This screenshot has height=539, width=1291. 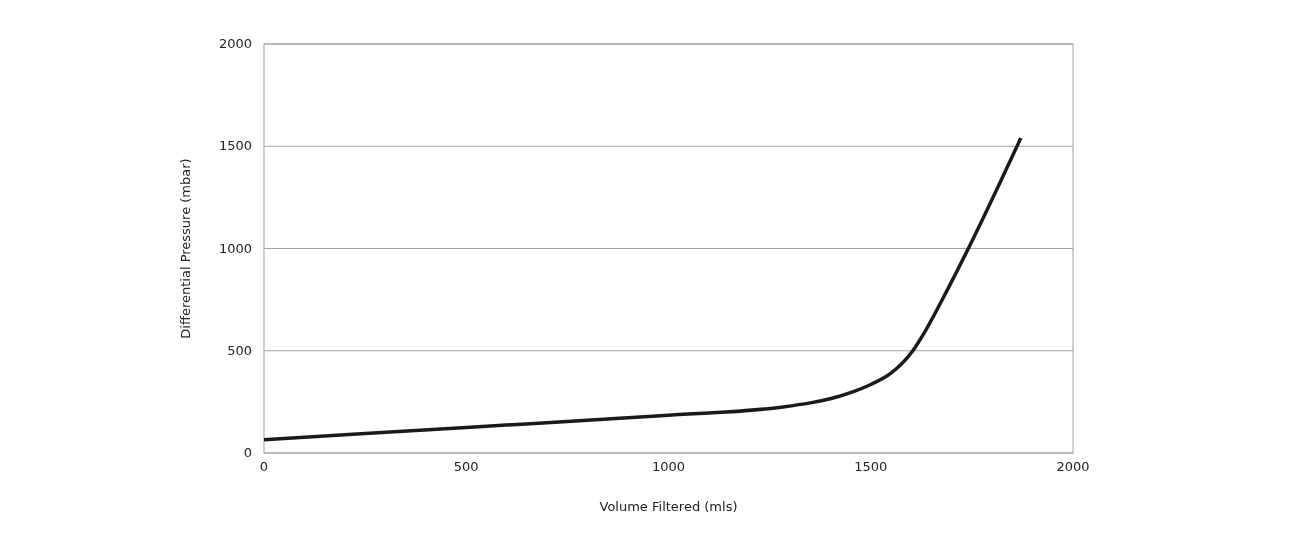 What do you see at coordinates (264, 466) in the screenshot?
I see `x-tick-label: 0` at bounding box center [264, 466].